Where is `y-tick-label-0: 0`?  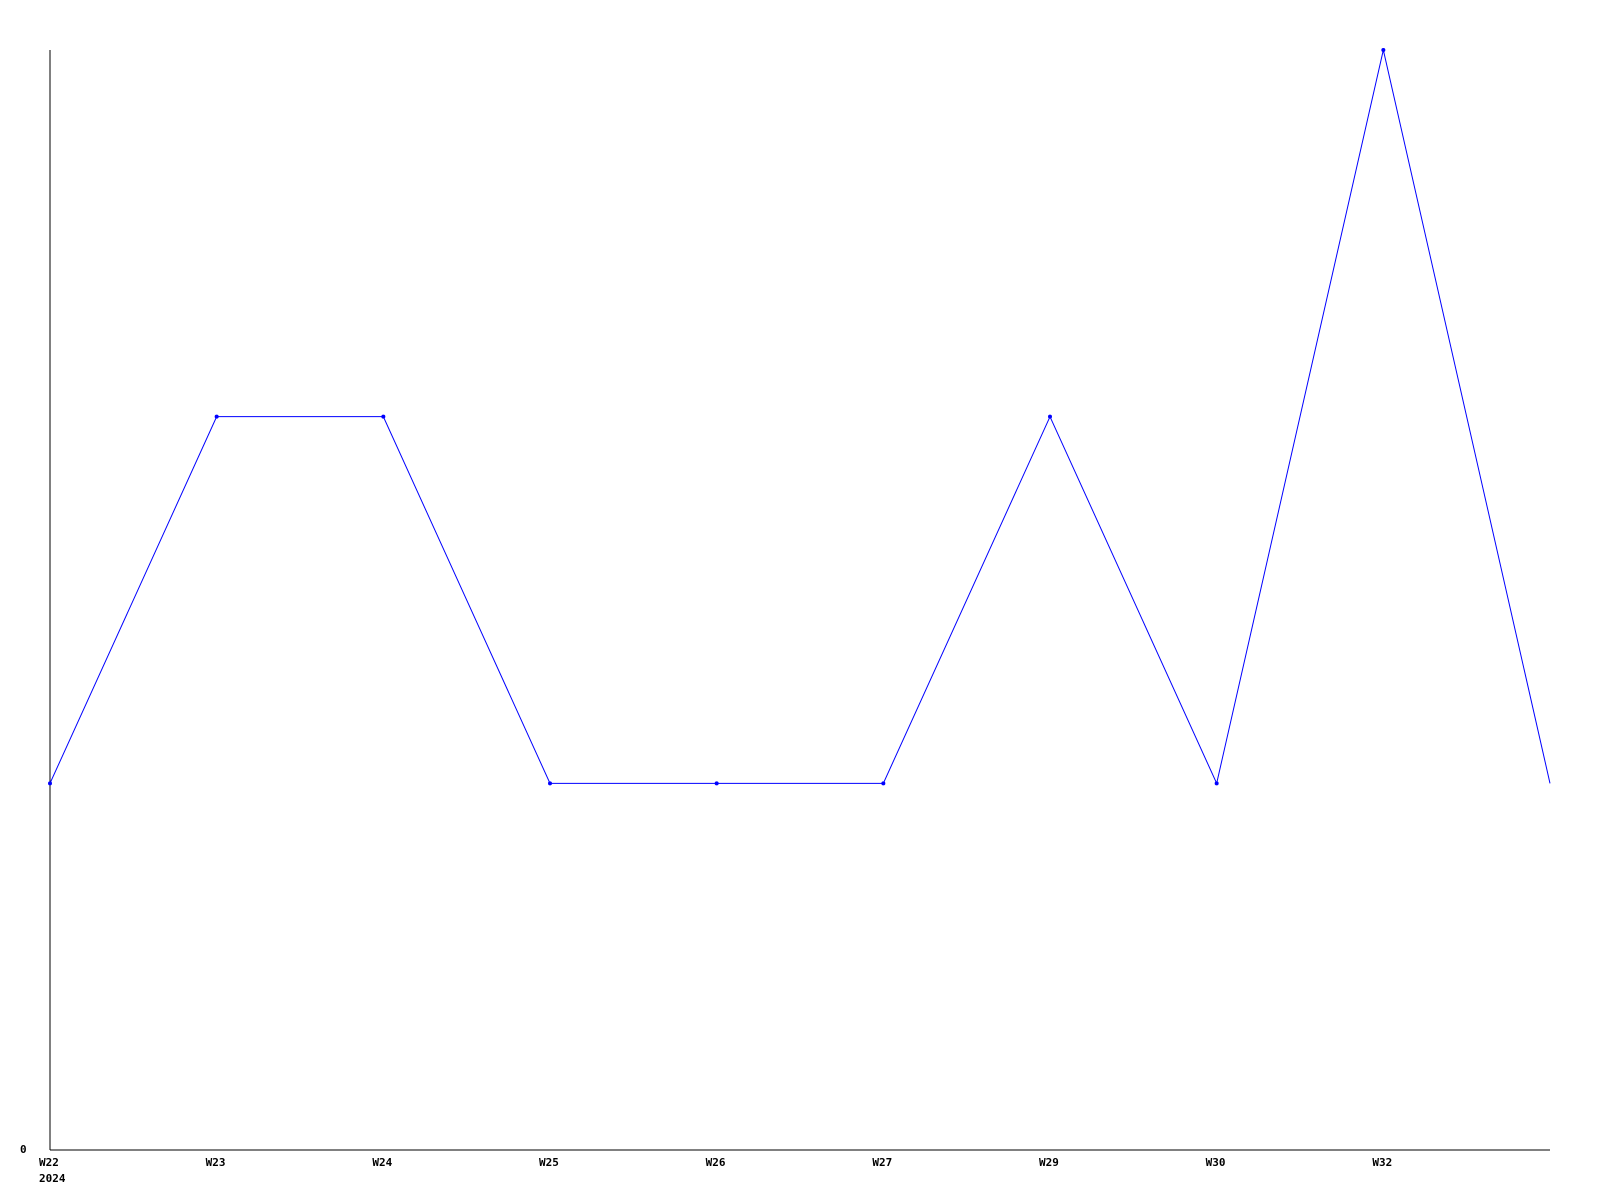 y-tick-label-0: 0 is located at coordinates (23, 1149).